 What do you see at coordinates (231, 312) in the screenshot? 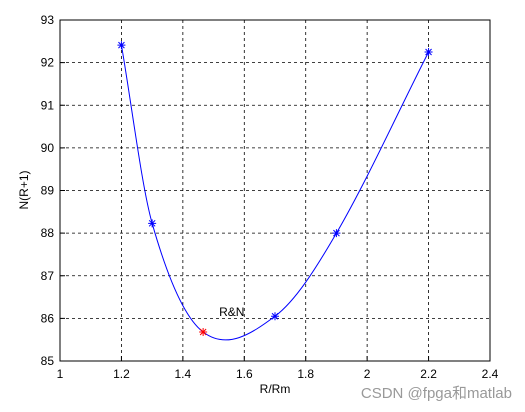
I see `annotation: R&N` at bounding box center [231, 312].